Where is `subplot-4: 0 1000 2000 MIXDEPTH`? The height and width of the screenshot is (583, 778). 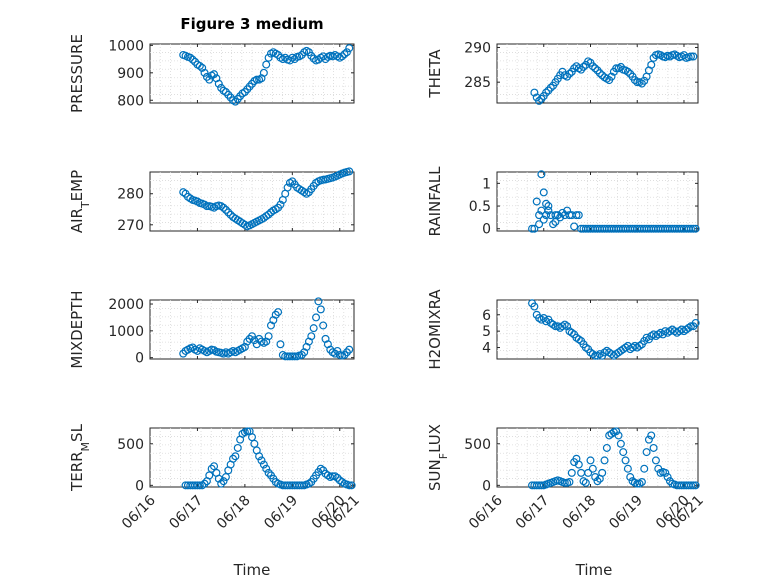
subplot-4: 0 1000 2000 MIXDEPTH is located at coordinates (211, 329).